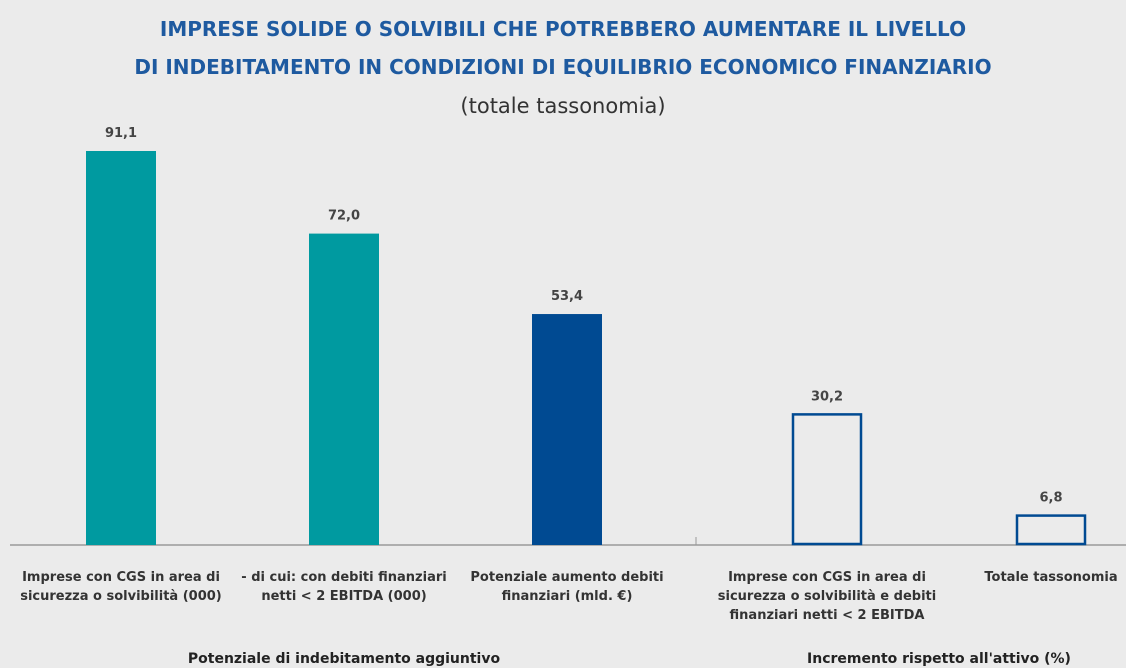  I want to click on value-label: 91,1, so click(121, 133).